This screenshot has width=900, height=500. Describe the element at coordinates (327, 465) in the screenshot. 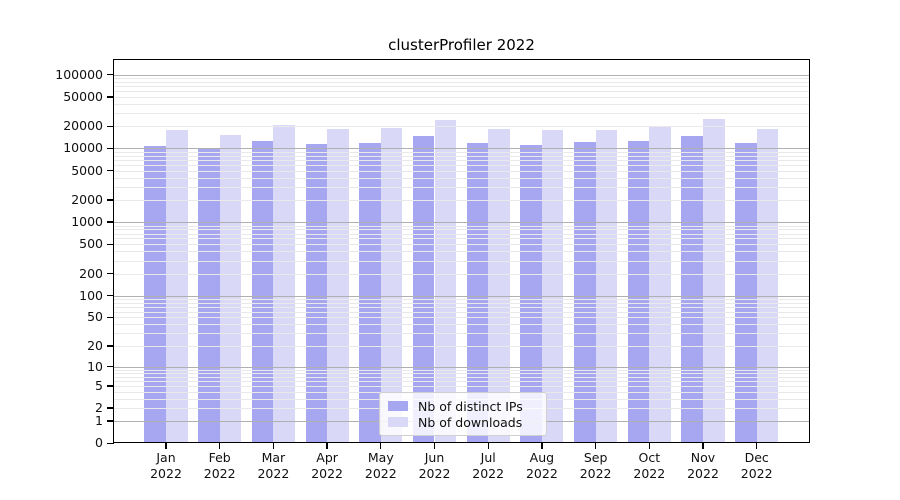

I see `x-tick-label: Apr 2022` at that location.